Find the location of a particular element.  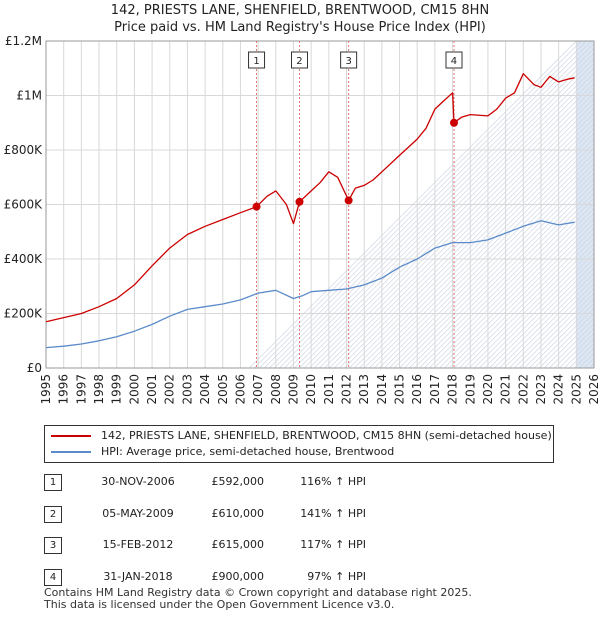

y-tick-label: £200K is located at coordinates (24, 314).